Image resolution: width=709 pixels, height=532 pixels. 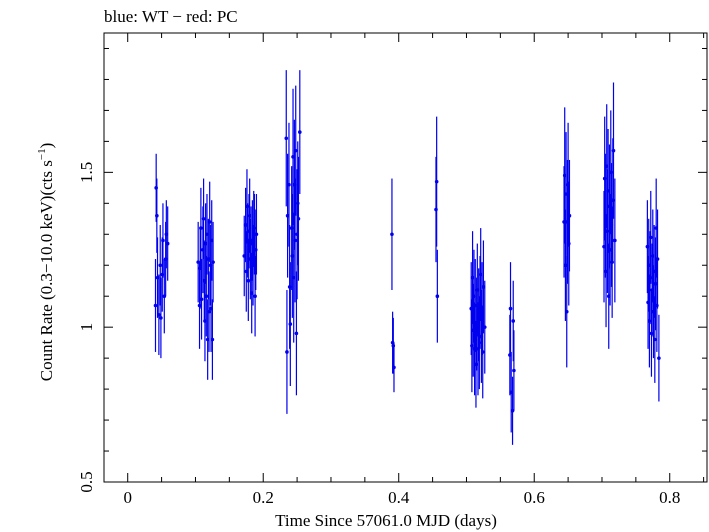 What do you see at coordinates (42, 154) in the screenshot?
I see `y-axis-label-exponent: −1` at bounding box center [42, 154].